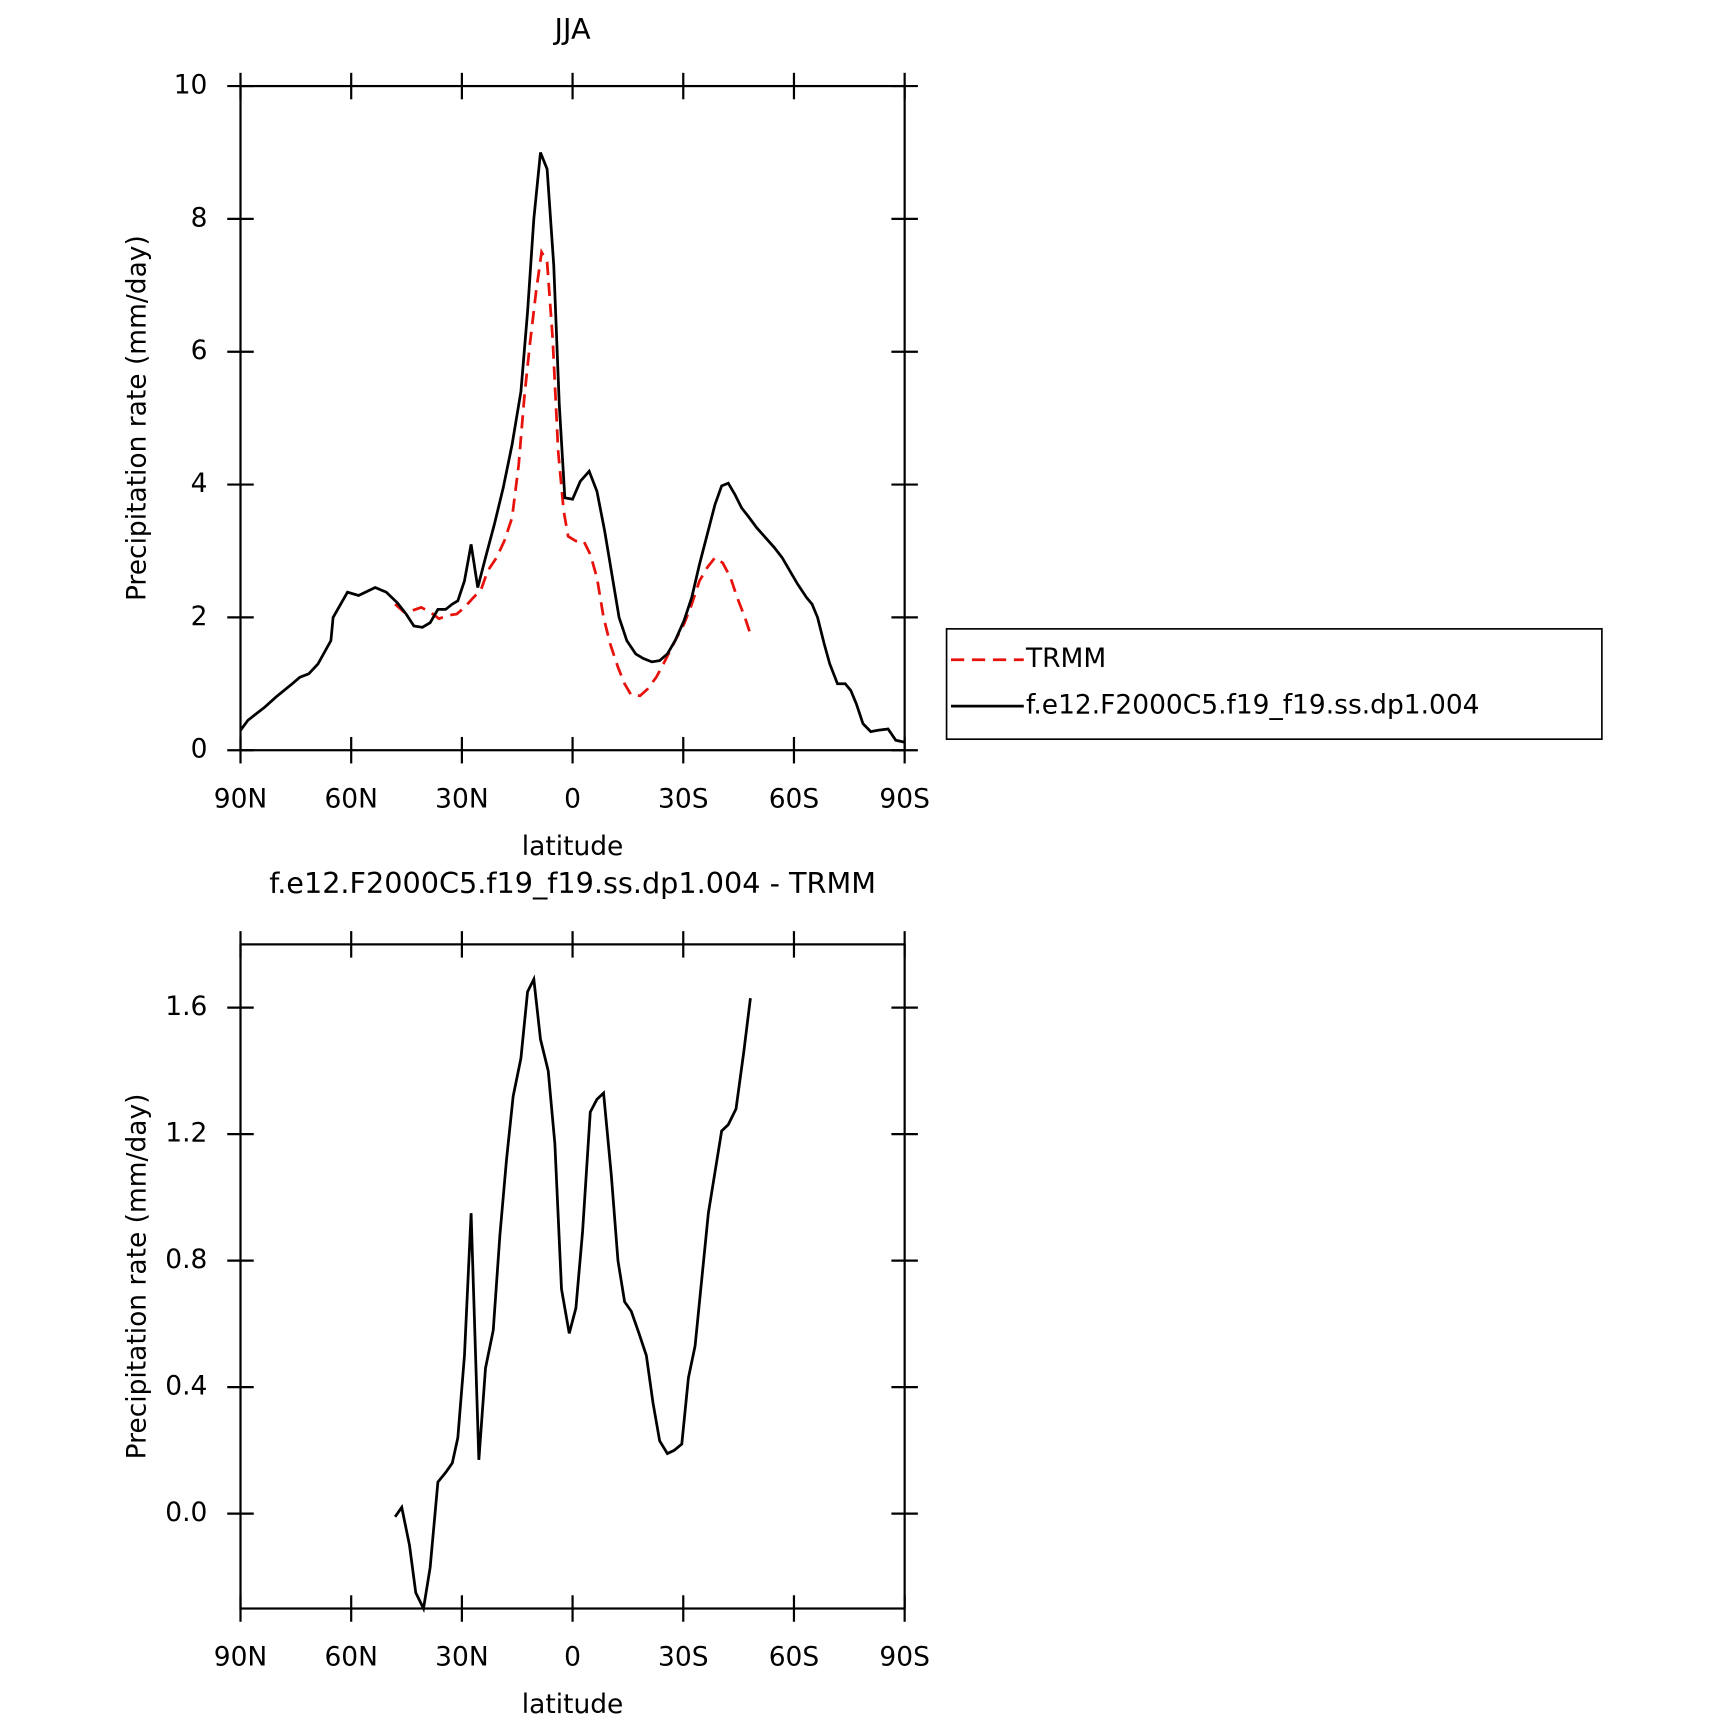 This screenshot has height=1731, width=1710. Describe the element at coordinates (186, 1259) in the screenshot. I see `y-tick-label: 0.8` at that location.